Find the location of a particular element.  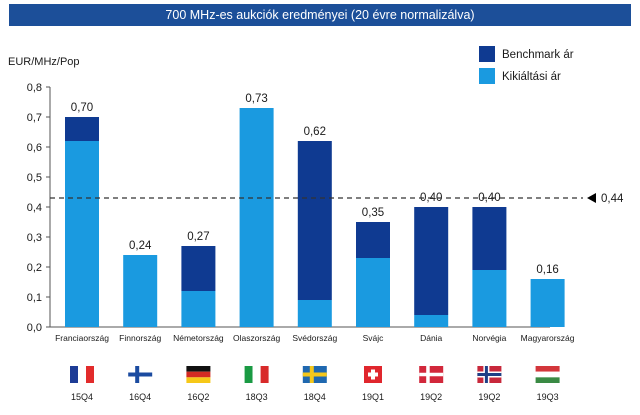

y-tick-label: 0,1 is located at coordinates (34, 298).